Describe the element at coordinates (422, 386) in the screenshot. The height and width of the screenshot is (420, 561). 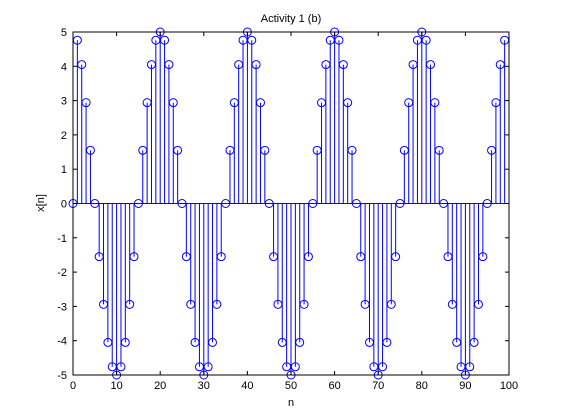
I see `x-tick-label: 80` at that location.